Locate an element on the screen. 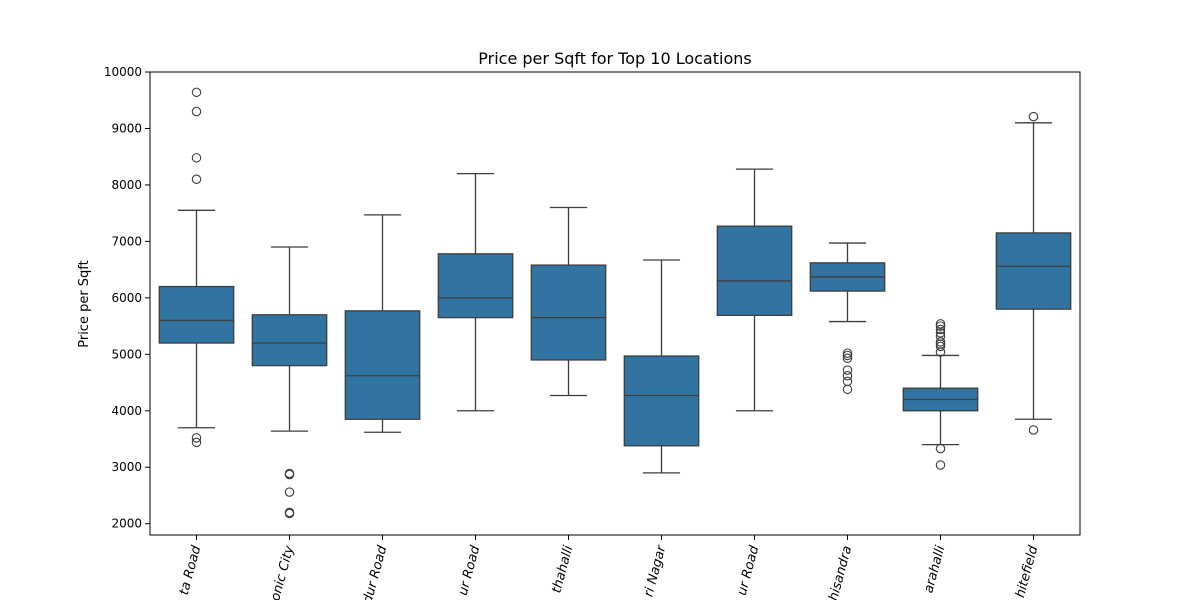 The height and width of the screenshot is (600, 1200). y-axis: 2000 3000 4000 5000 6000 7000 8000 9000 10000 is located at coordinates (127, 298).